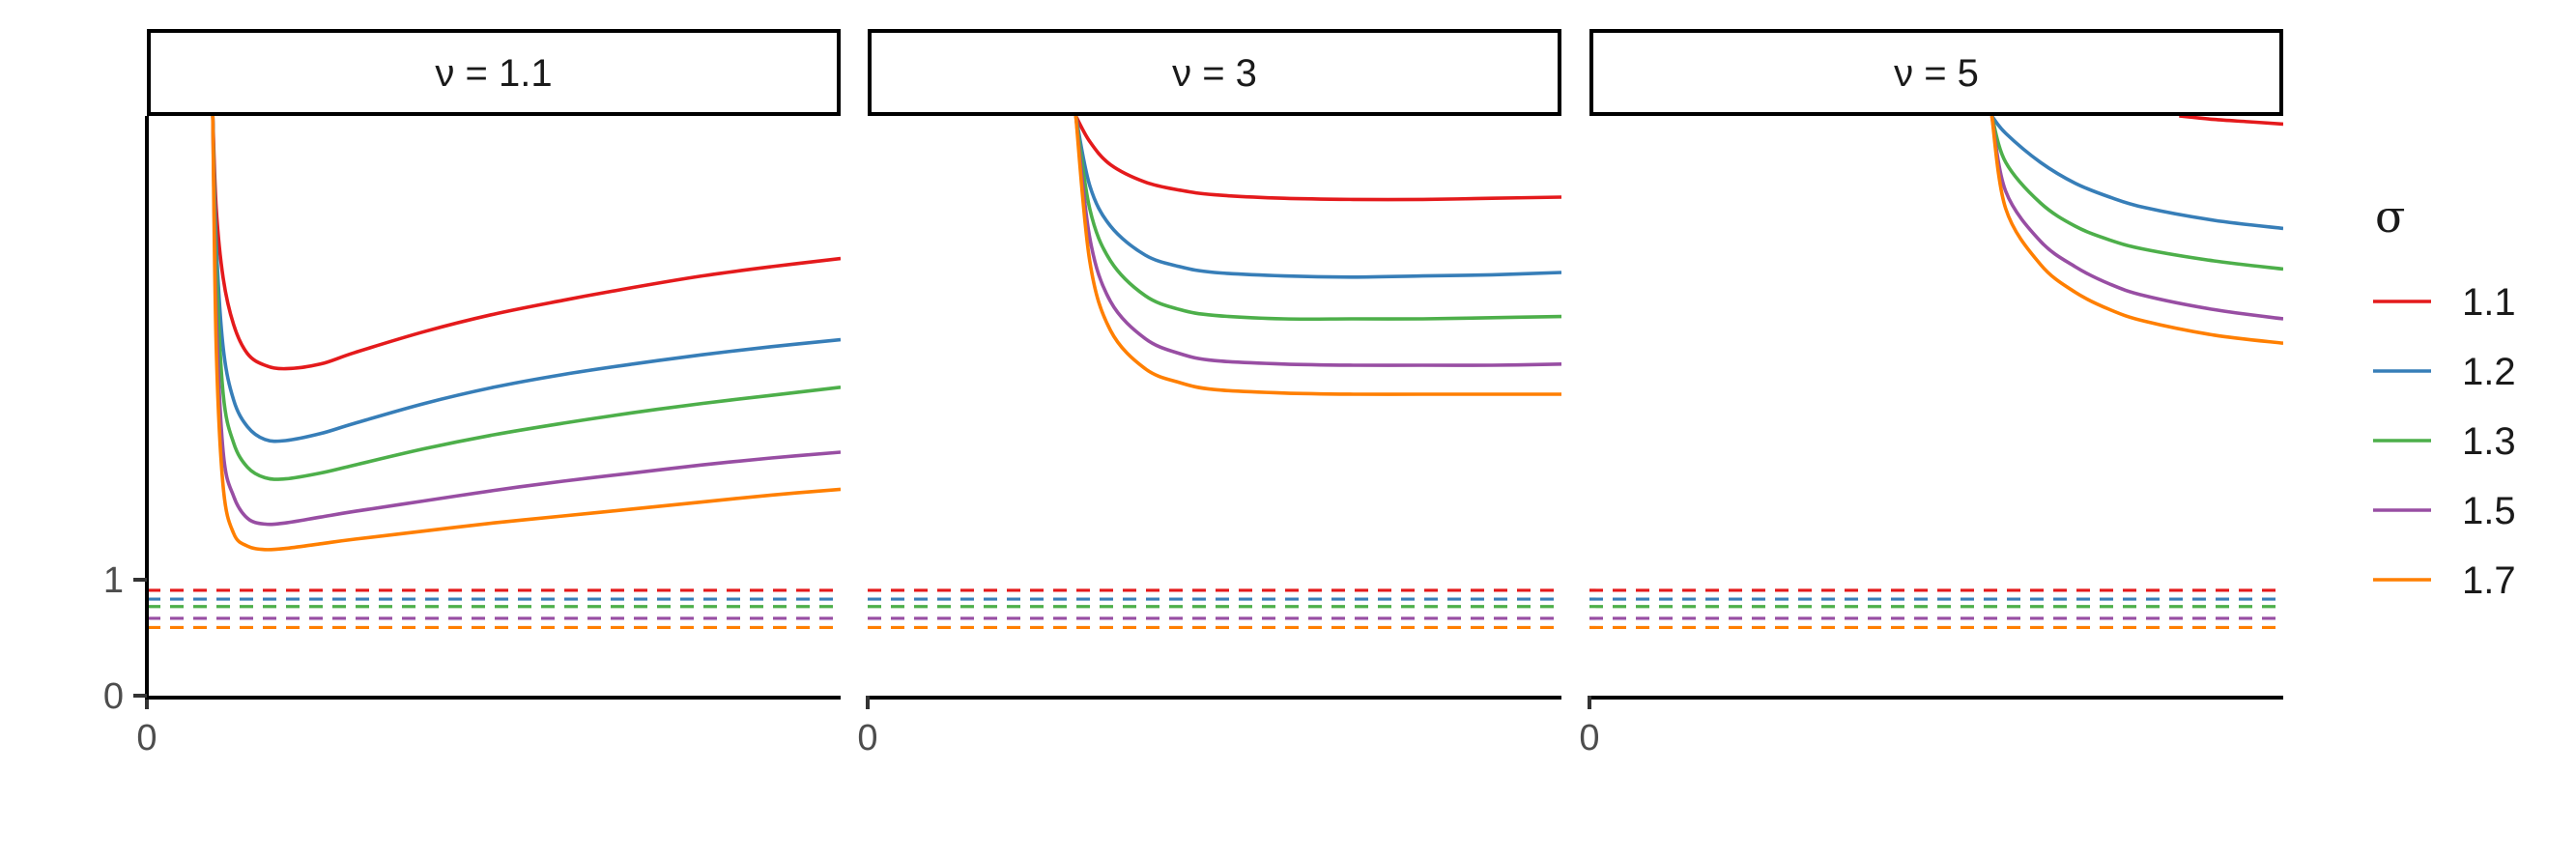 The height and width of the screenshot is (858, 2576). Describe the element at coordinates (1215, 609) in the screenshot. I see `dashed-reference-lines` at that location.